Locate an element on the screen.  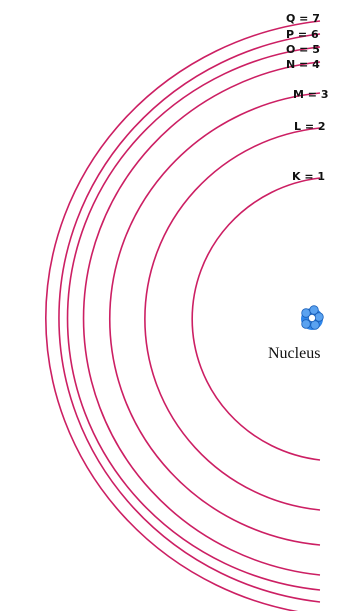
shell-label-m: M = 3 is located at coordinates (310, 94).